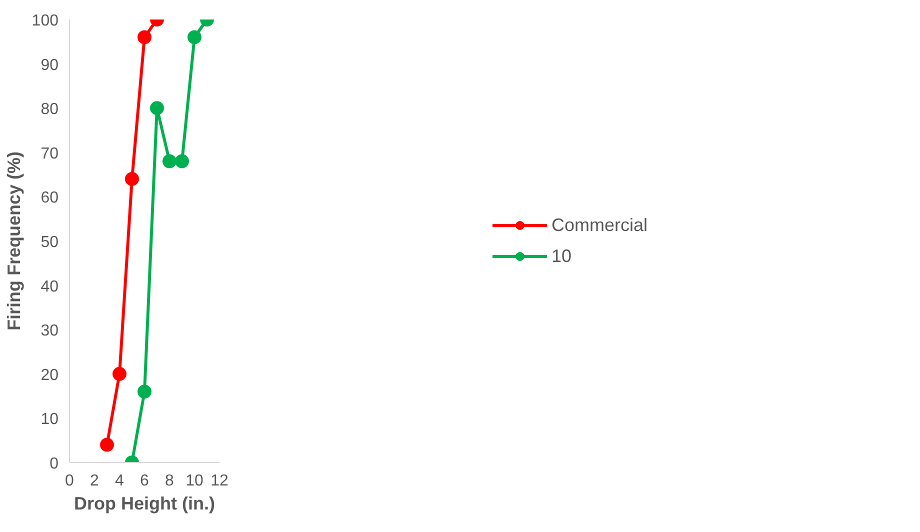 Image resolution: width=920 pixels, height=532 pixels. Describe the element at coordinates (49, 153) in the screenshot. I see `y-tick-label: 70` at that location.